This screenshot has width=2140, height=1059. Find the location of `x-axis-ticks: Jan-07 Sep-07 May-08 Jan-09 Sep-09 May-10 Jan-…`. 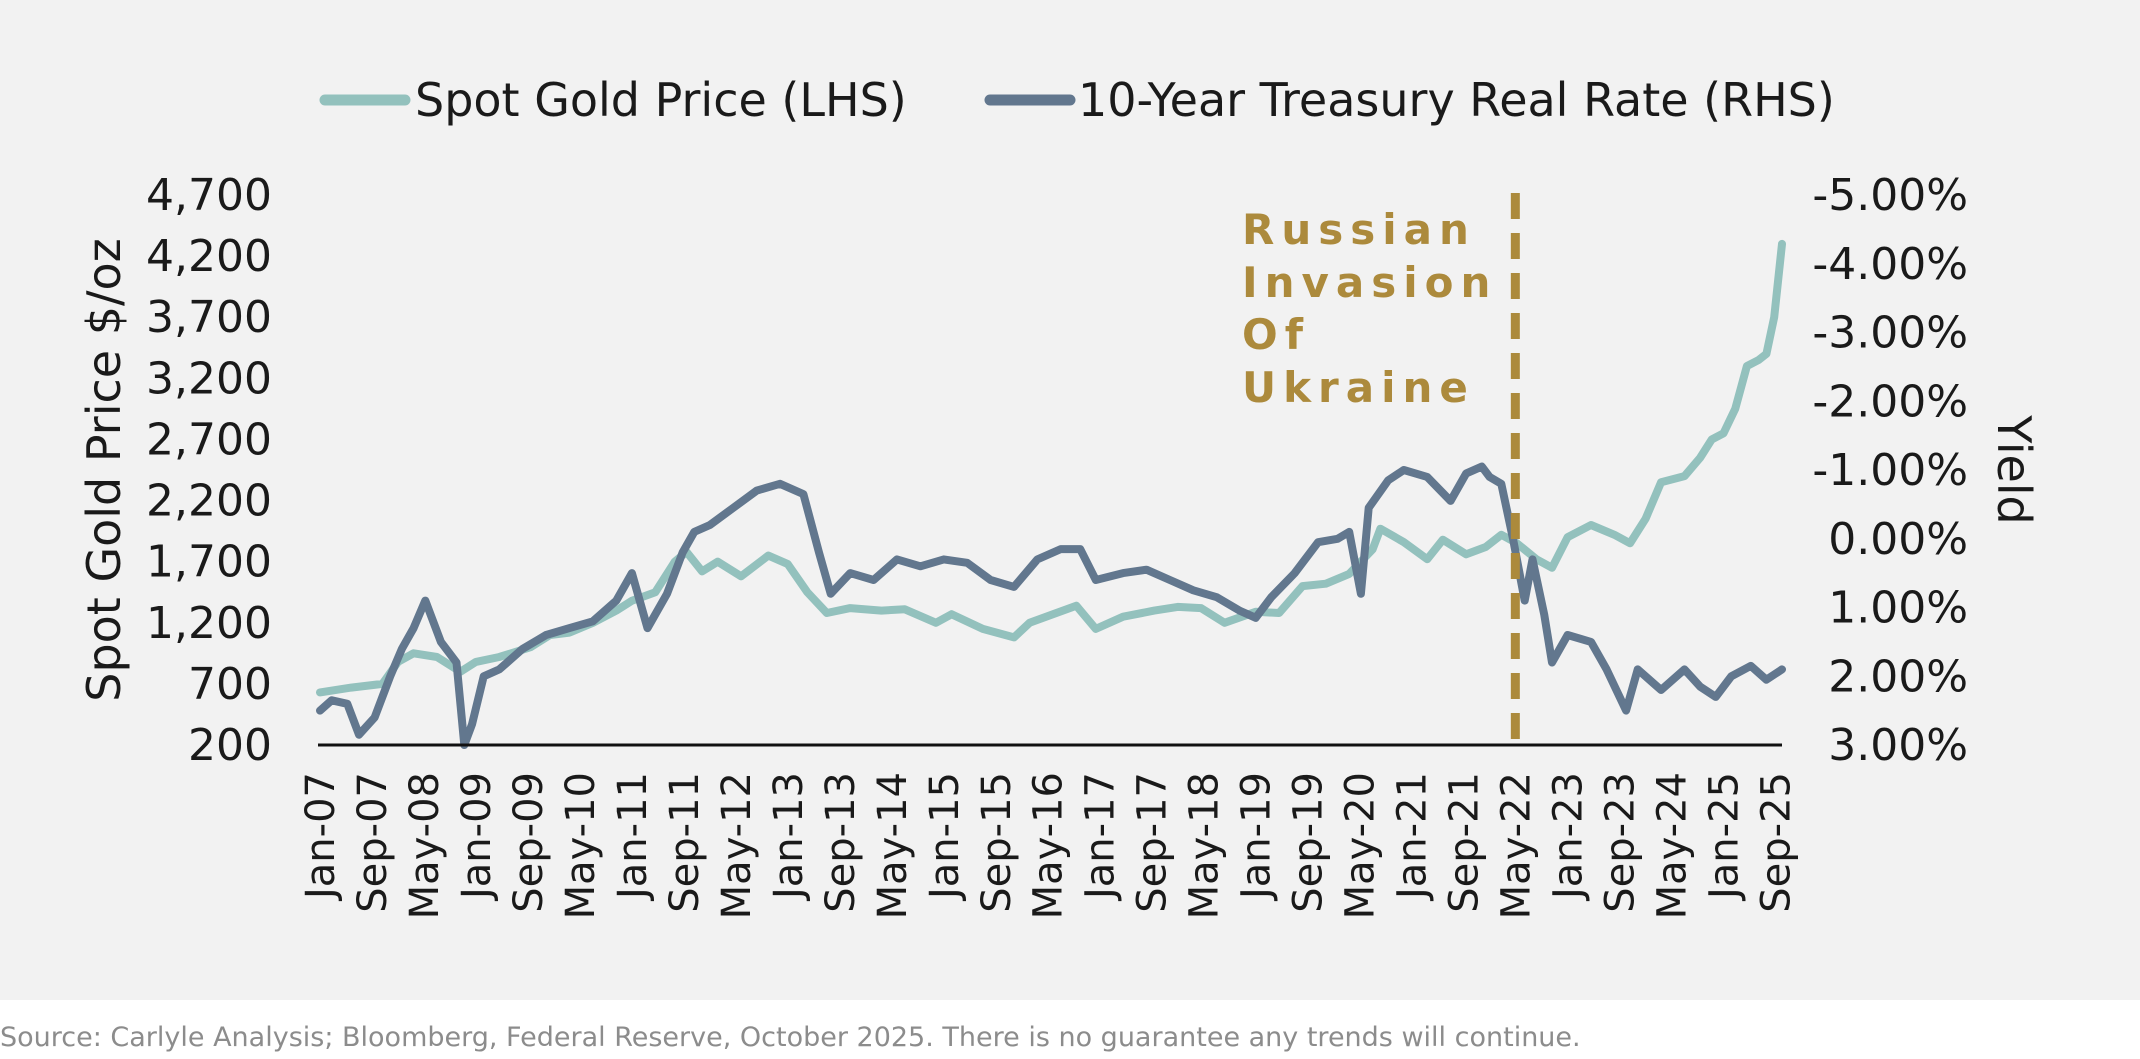

x-axis-ticks: Jan-07 Sep-07 May-08 Jan-09 Sep-09 May-10 Jan-… is located at coordinates (1049, 845).